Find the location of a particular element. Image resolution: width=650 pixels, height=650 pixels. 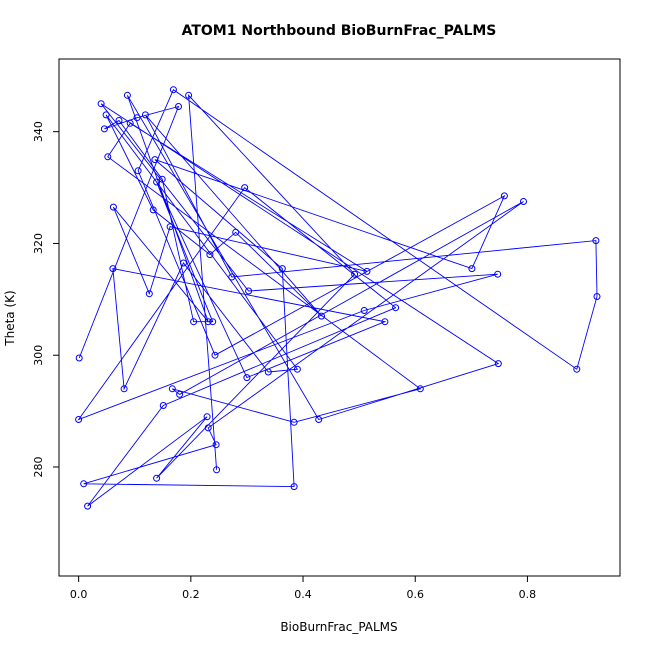

y-axis: 280 300 320 340 is located at coordinates (46, 299).